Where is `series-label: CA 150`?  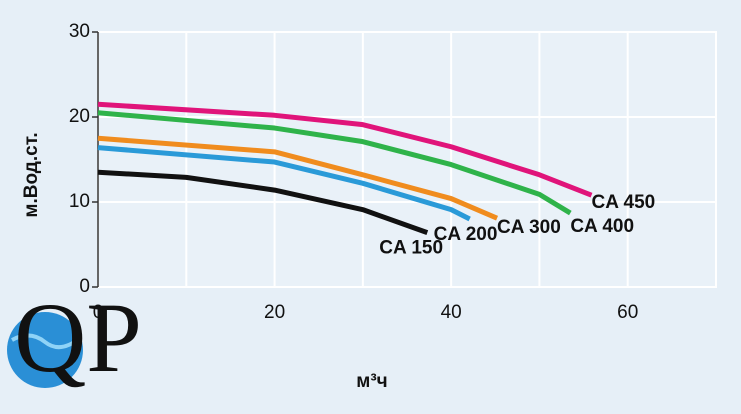 series-label: CA 150 is located at coordinates (411, 248).